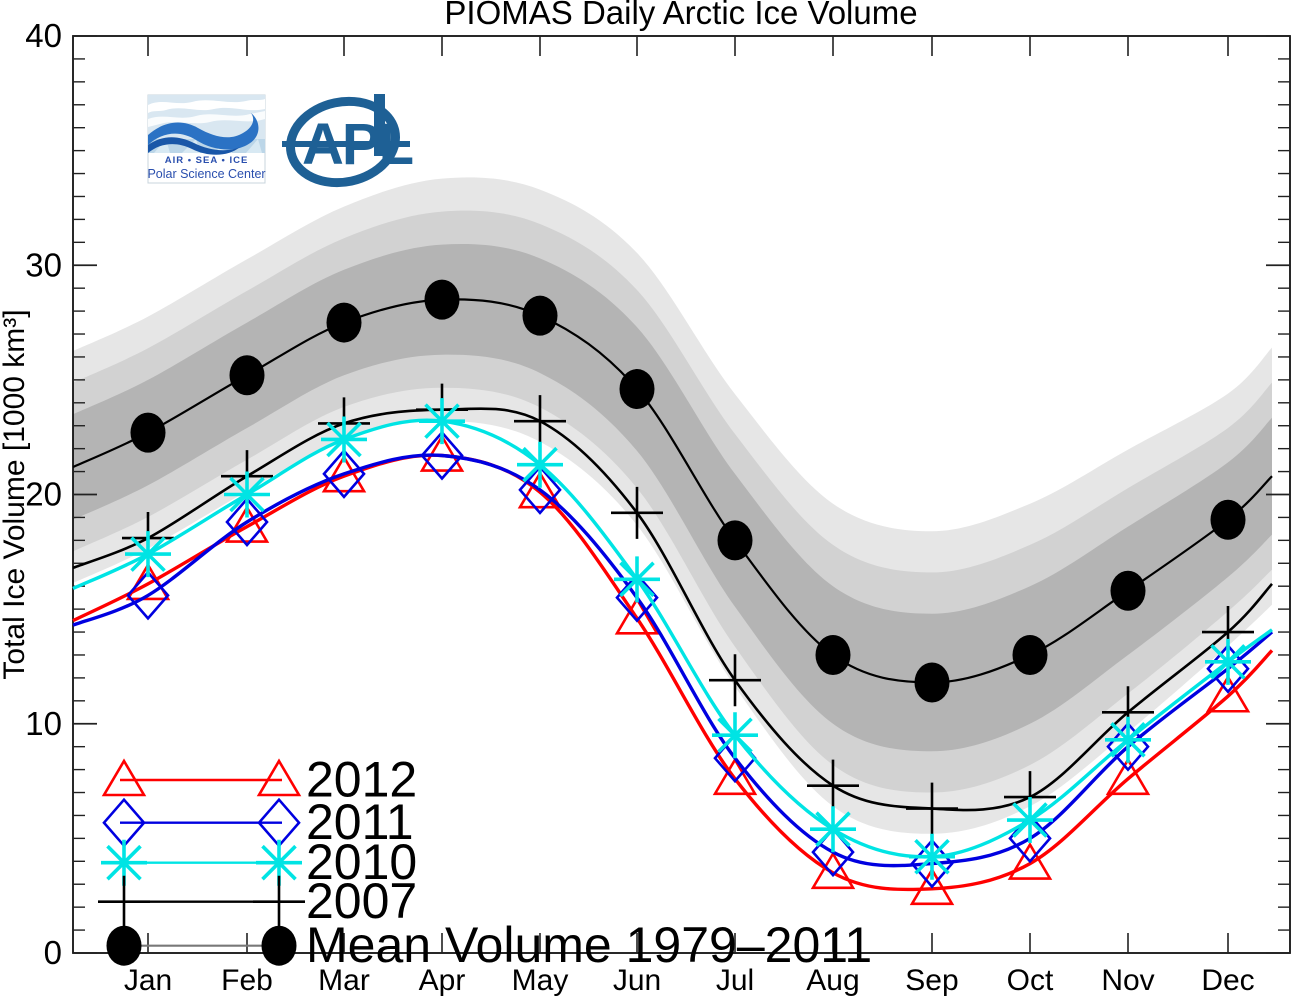 This screenshot has width=1303, height=1002. Describe the element at coordinates (207, 160) in the screenshot. I see `psc-logo-tagline: AIR • SEA • ICE` at that location.